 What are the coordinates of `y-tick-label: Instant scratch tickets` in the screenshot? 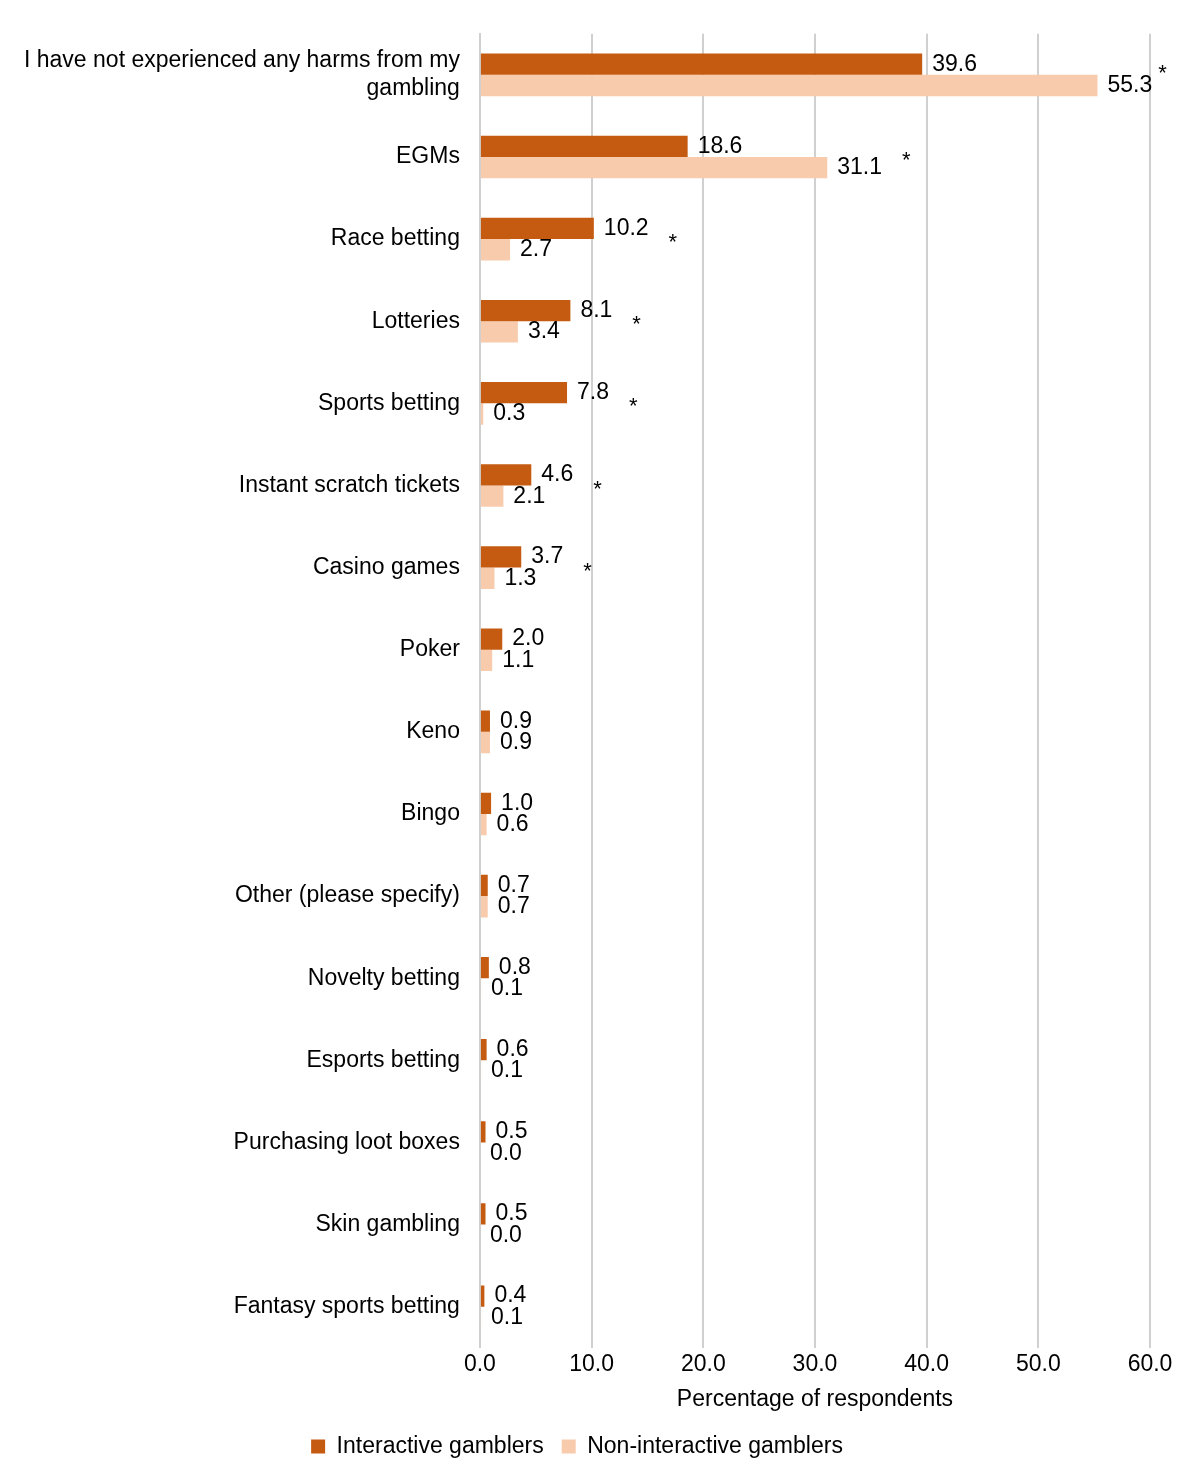 It's located at (349, 483).